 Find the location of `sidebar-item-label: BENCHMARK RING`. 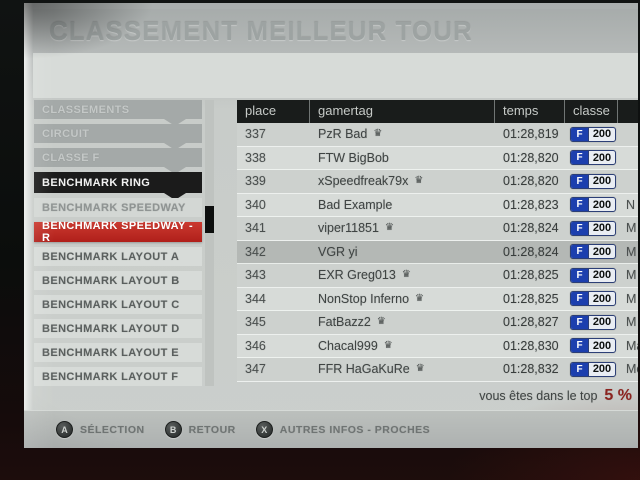

sidebar-item-label: BENCHMARK RING is located at coordinates (96, 182).